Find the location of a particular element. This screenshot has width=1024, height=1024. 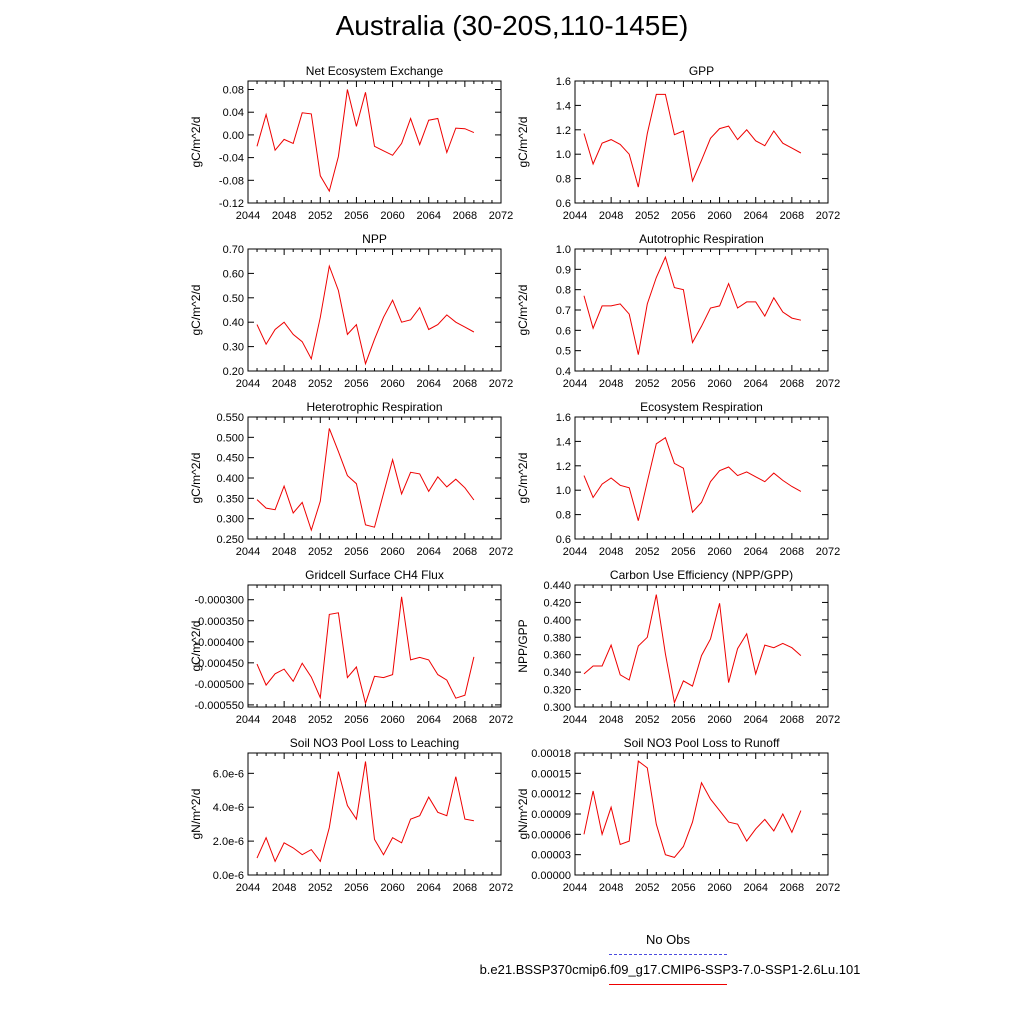

y-tick-label: 0.50 is located at coordinates (233, 299).